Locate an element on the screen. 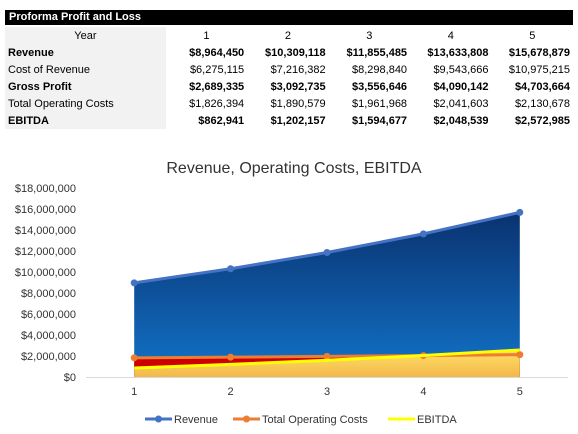  legend-label: Total Operating Costs is located at coordinates (315, 420).